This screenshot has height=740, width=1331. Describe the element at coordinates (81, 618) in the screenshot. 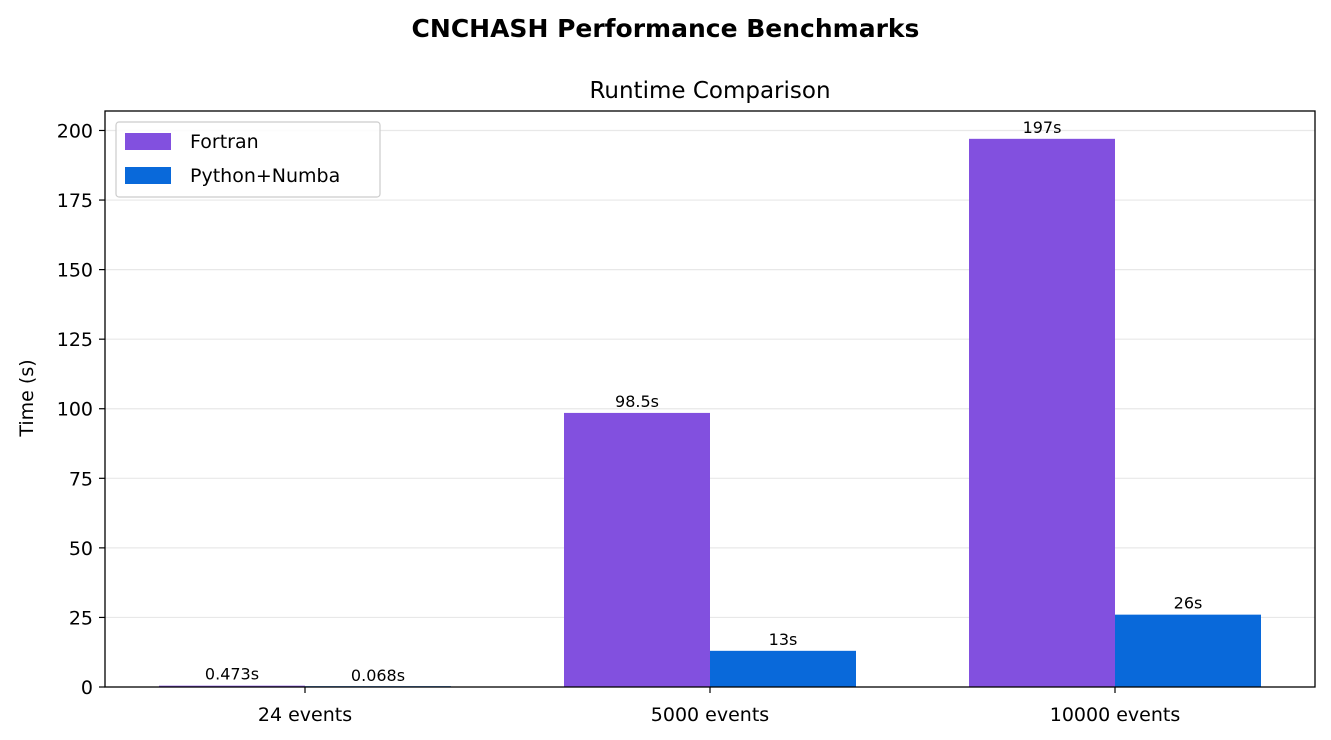

I see `y-tick-label: 25` at that location.